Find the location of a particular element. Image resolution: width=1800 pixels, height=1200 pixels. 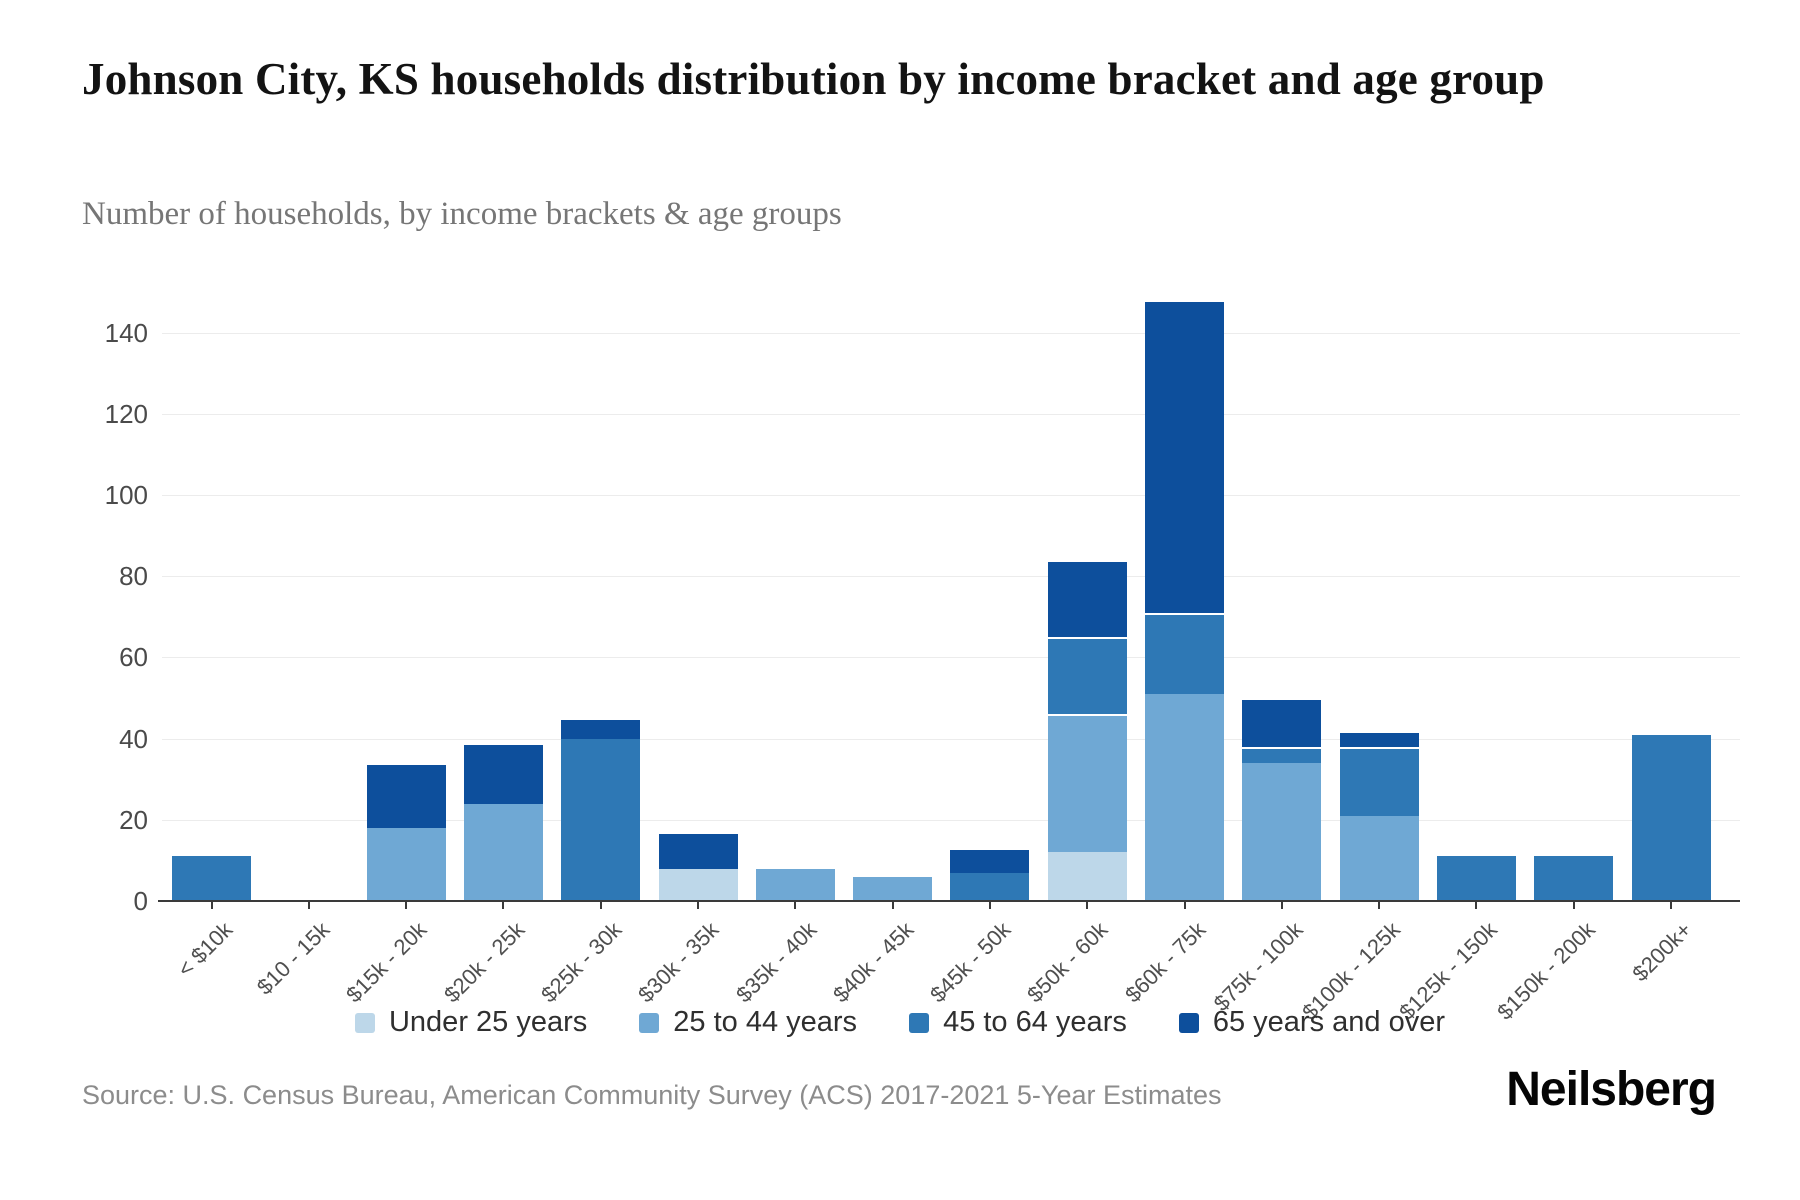

y-tick-label: 120 is located at coordinates (126, 413).